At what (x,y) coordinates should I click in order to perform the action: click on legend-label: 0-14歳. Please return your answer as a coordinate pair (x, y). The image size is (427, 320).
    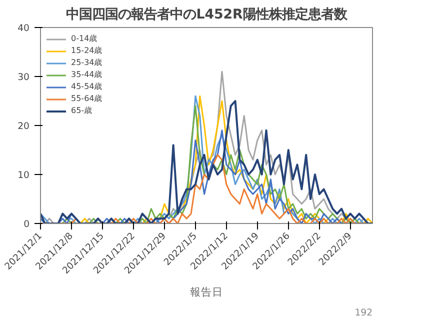
    Looking at the image, I should click on (84, 38).